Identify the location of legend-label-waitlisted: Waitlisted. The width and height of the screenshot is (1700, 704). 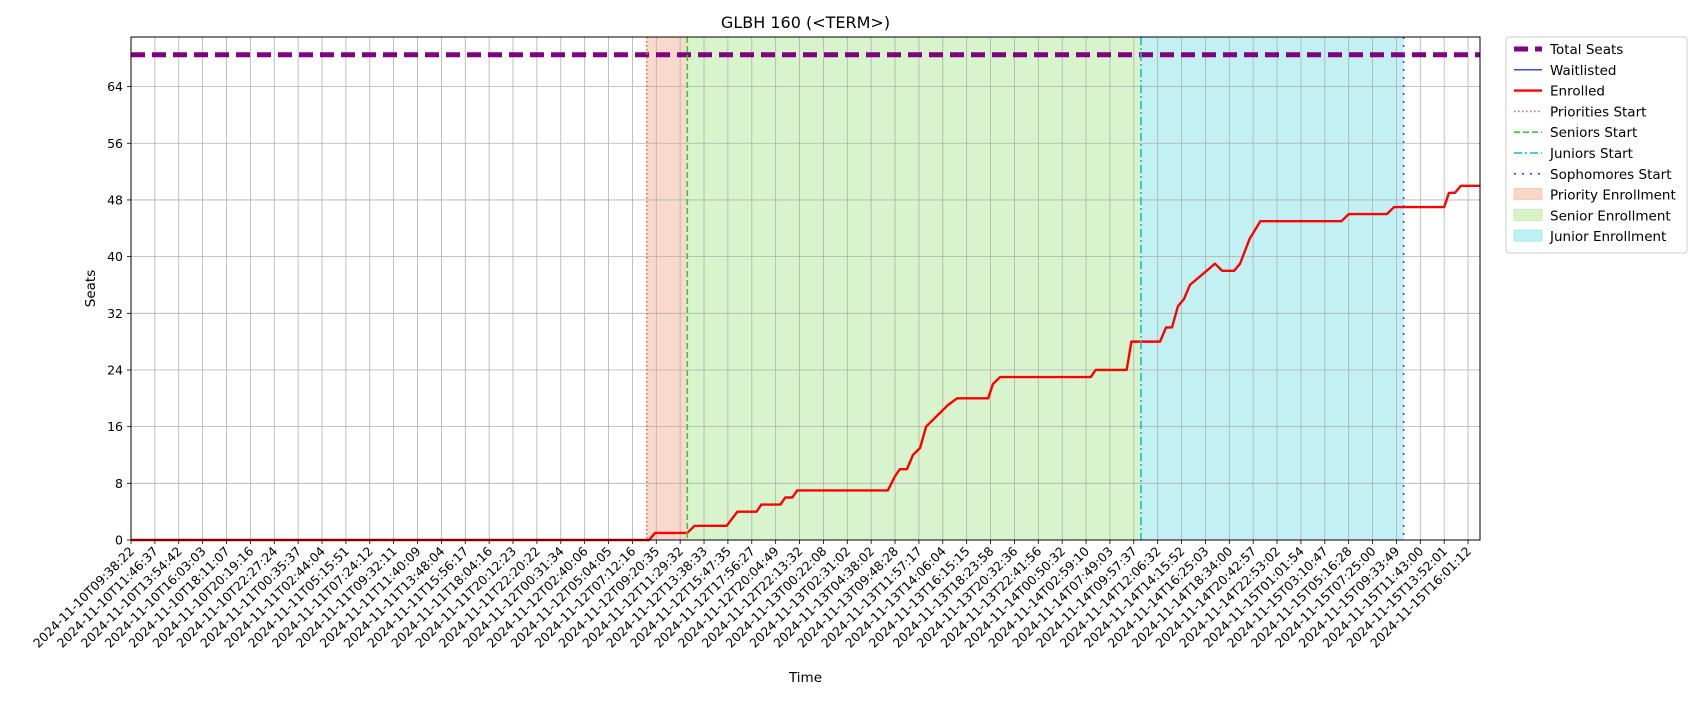
(1583, 71).